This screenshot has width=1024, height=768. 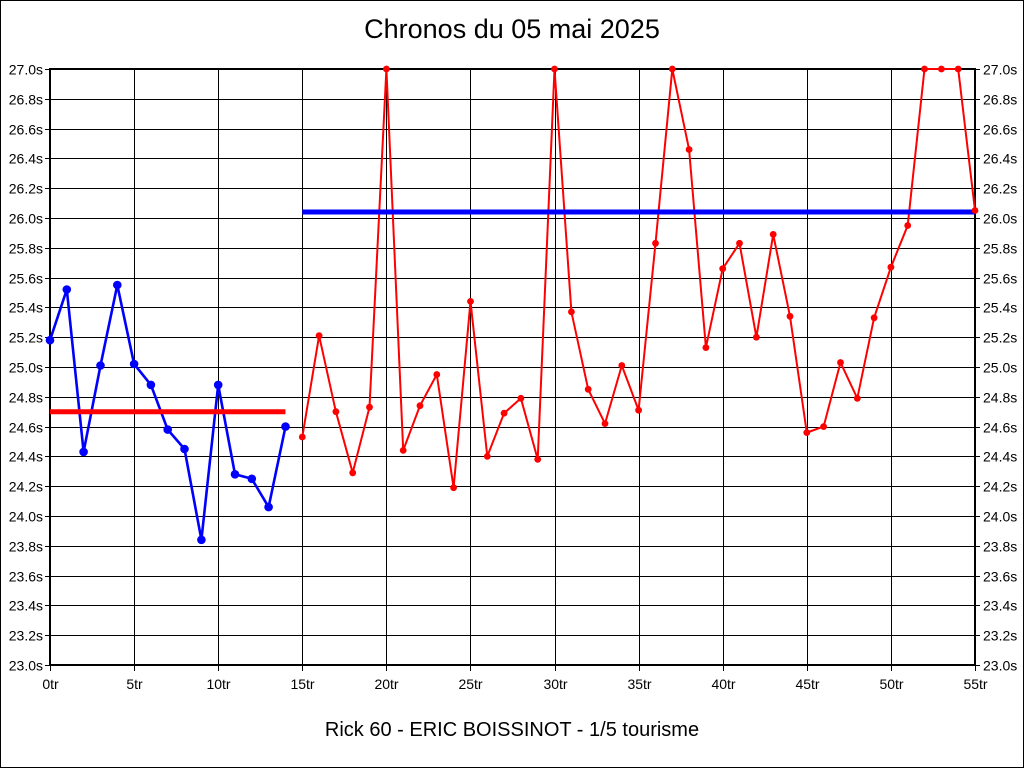 What do you see at coordinates (26, 159) in the screenshot?
I see `y-axis-label-left: 26.4s` at bounding box center [26, 159].